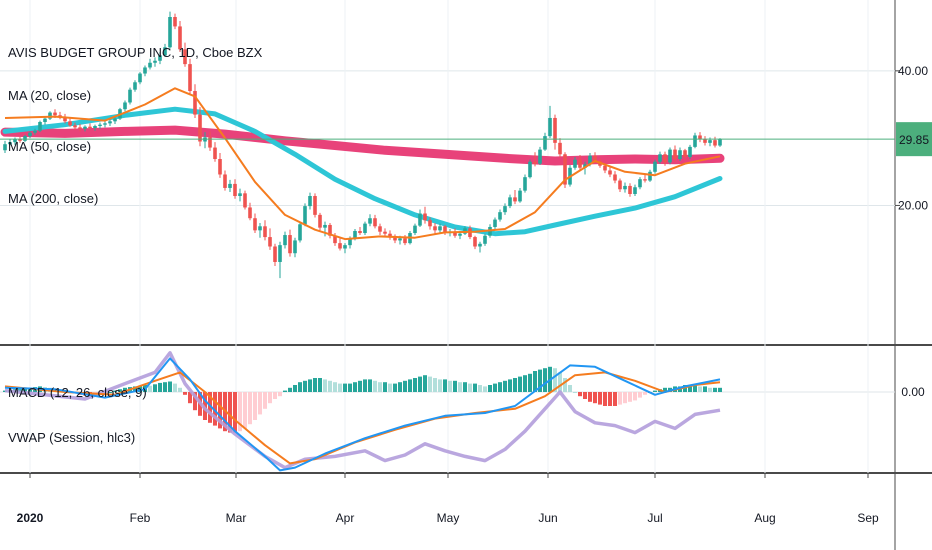  What do you see at coordinates (30, 518) in the screenshot?
I see `time-tick-label: 2020` at bounding box center [30, 518].